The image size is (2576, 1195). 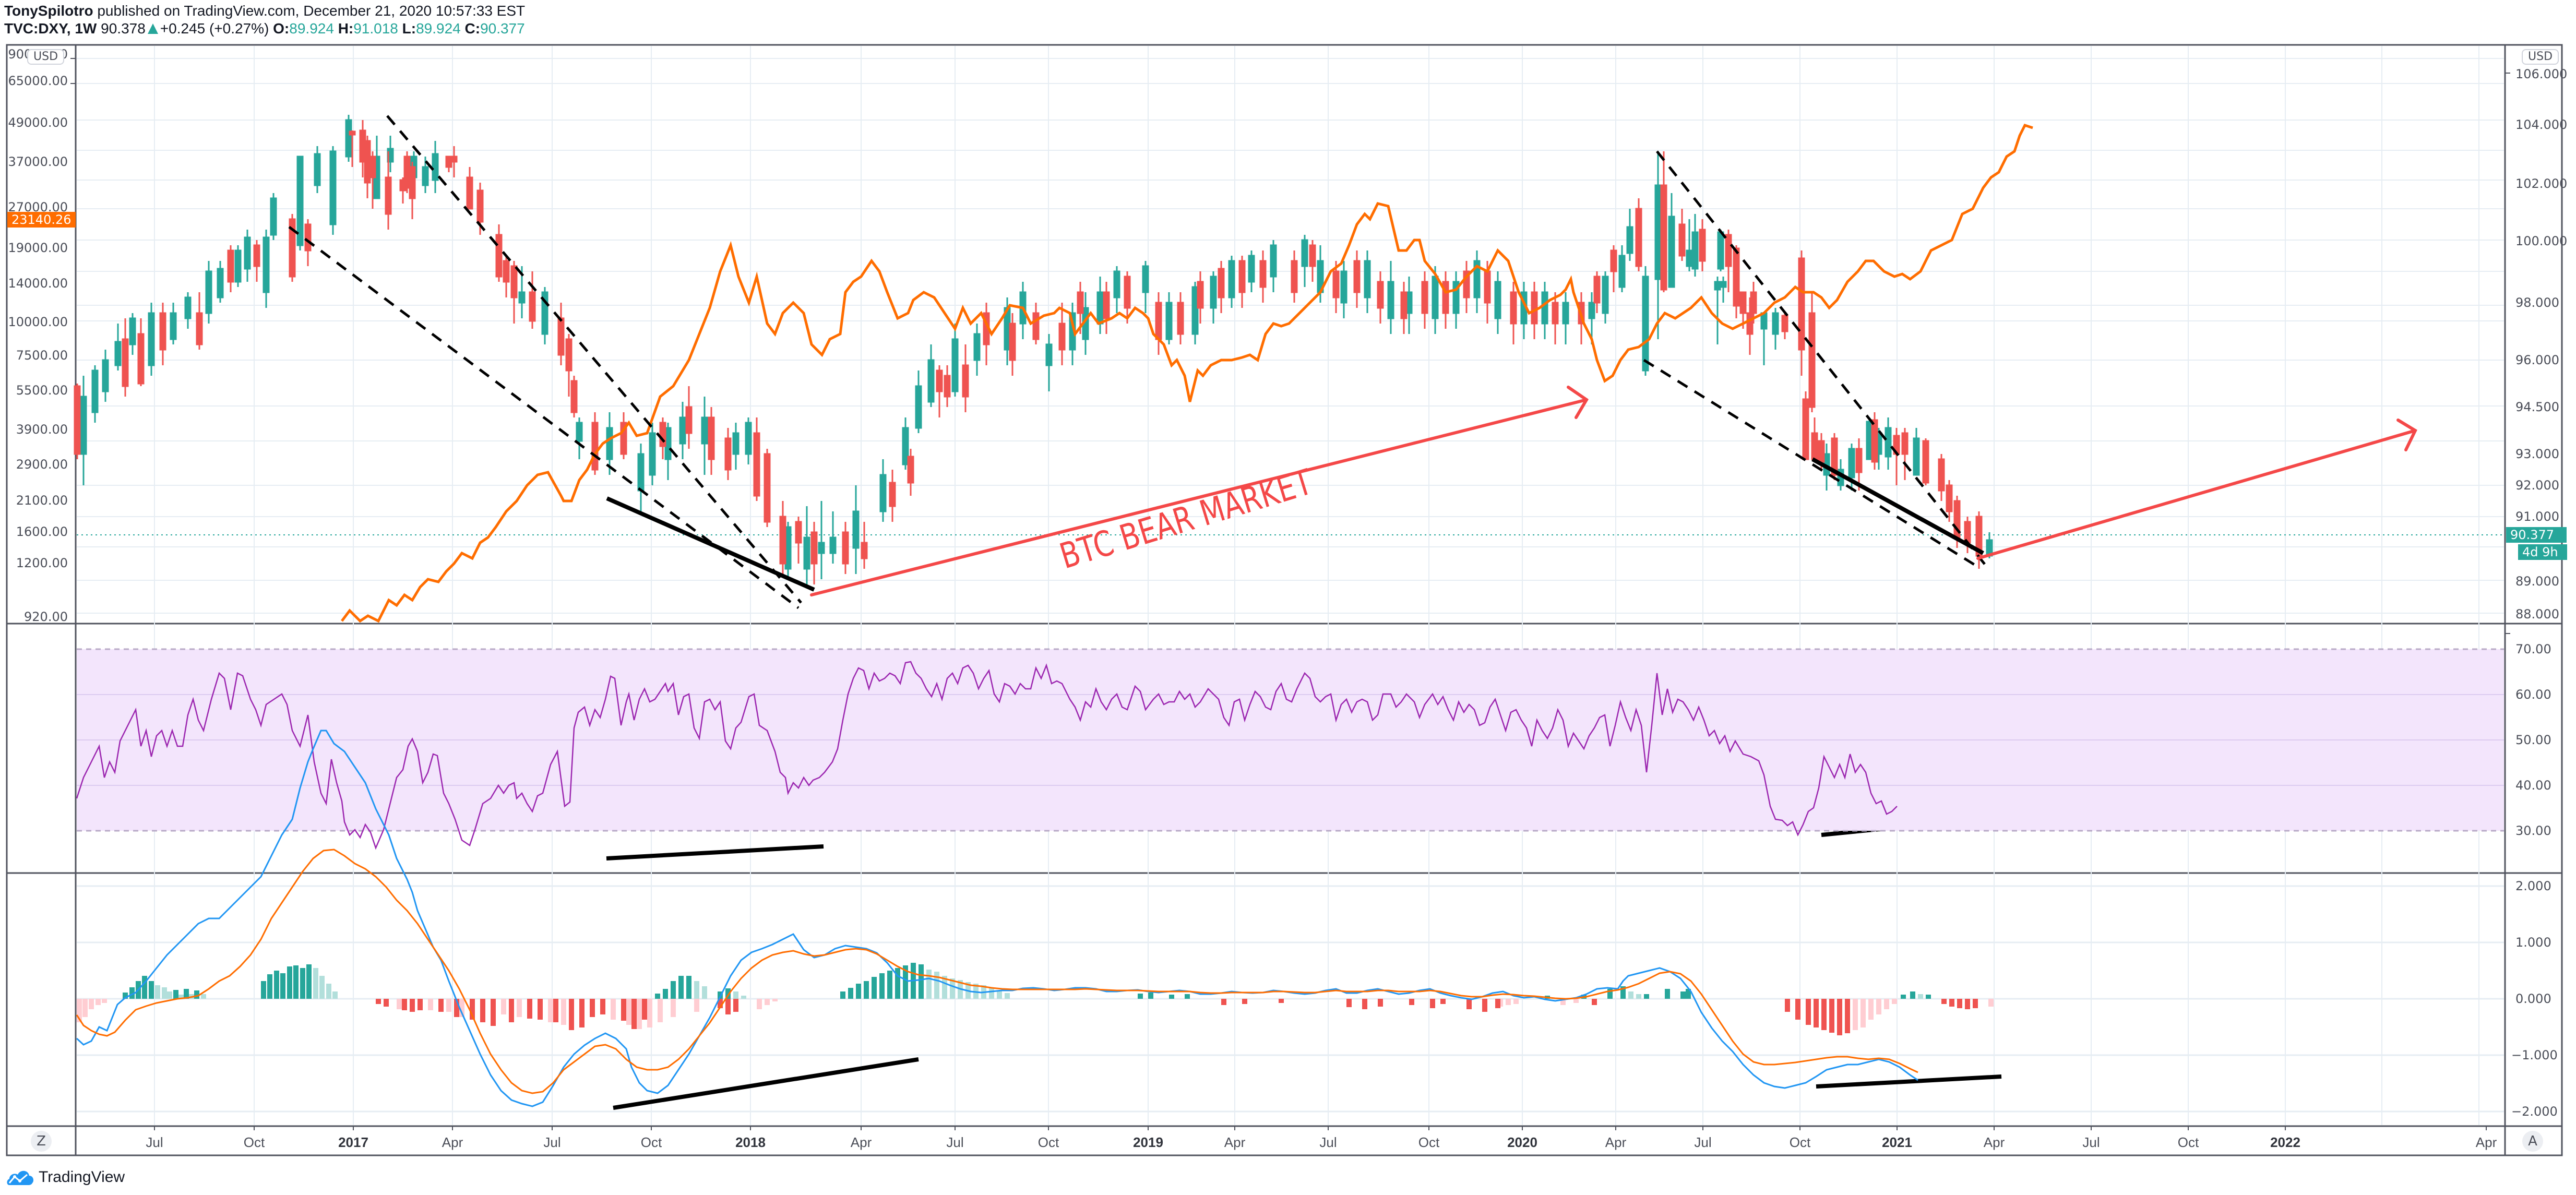 What do you see at coordinates (2537, 486) in the screenshot?
I see `right-axis-tick: 92.000` at bounding box center [2537, 486].